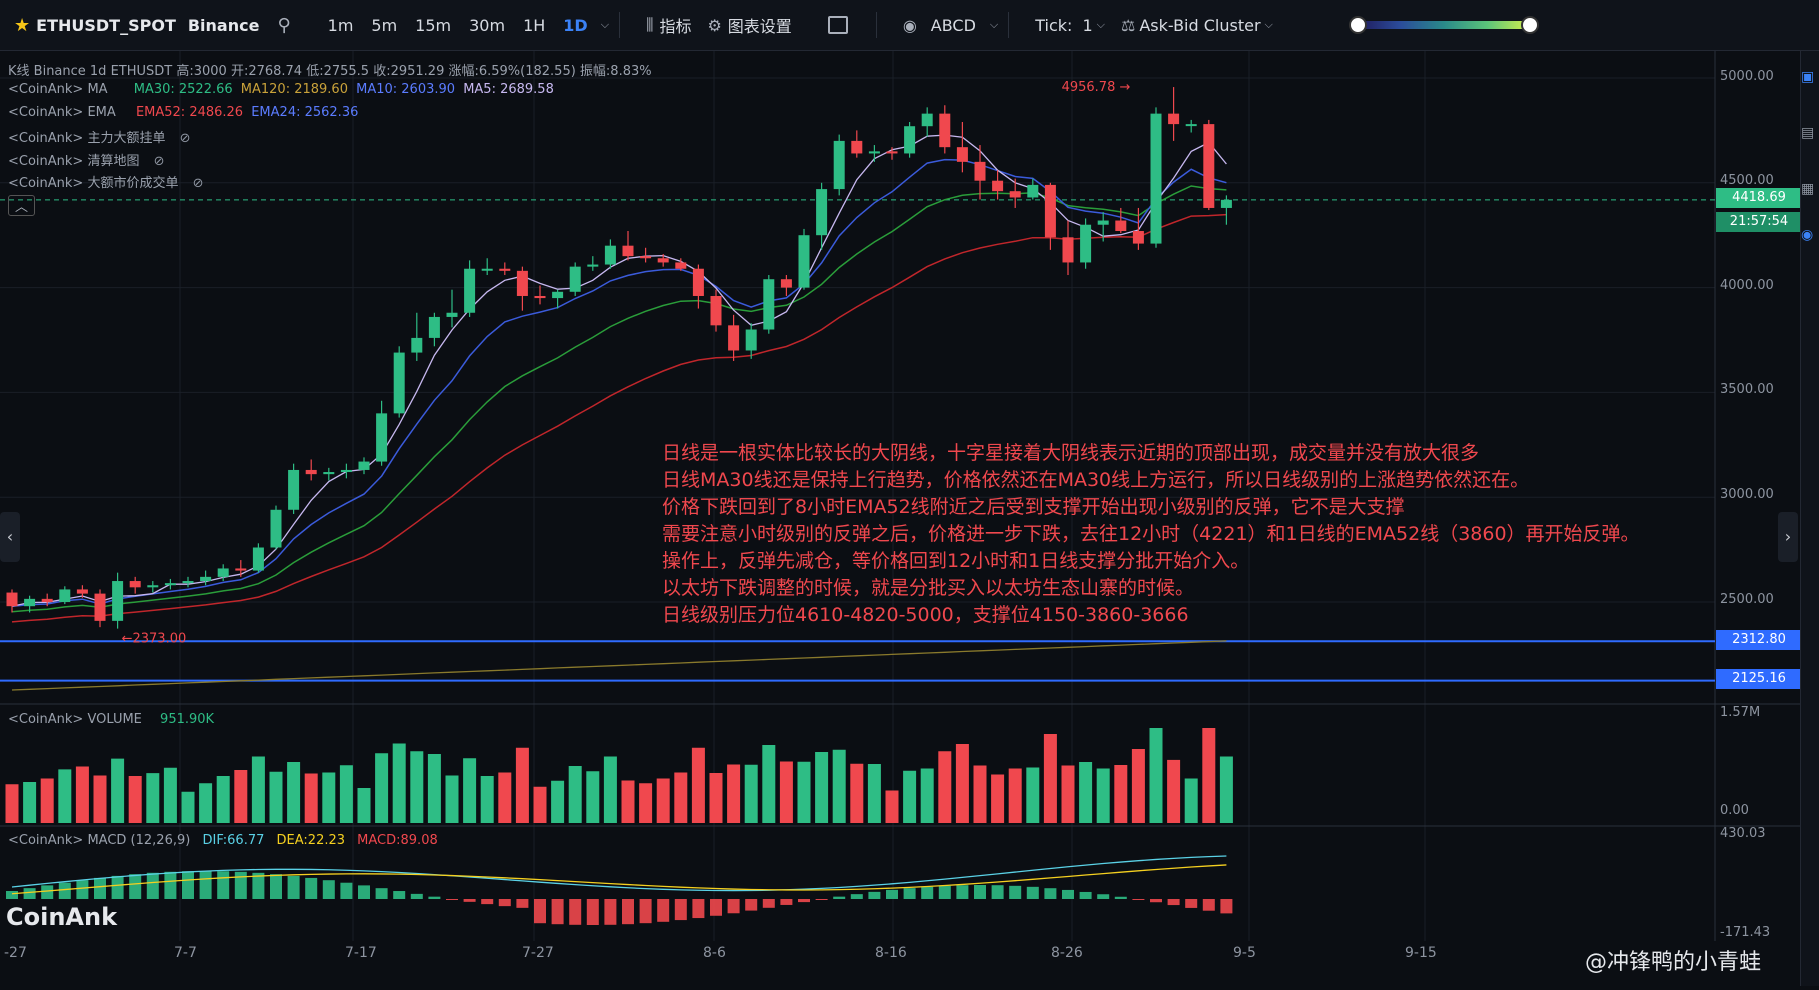  I want to click on collapse-legend-button: ︿, so click(22, 205).